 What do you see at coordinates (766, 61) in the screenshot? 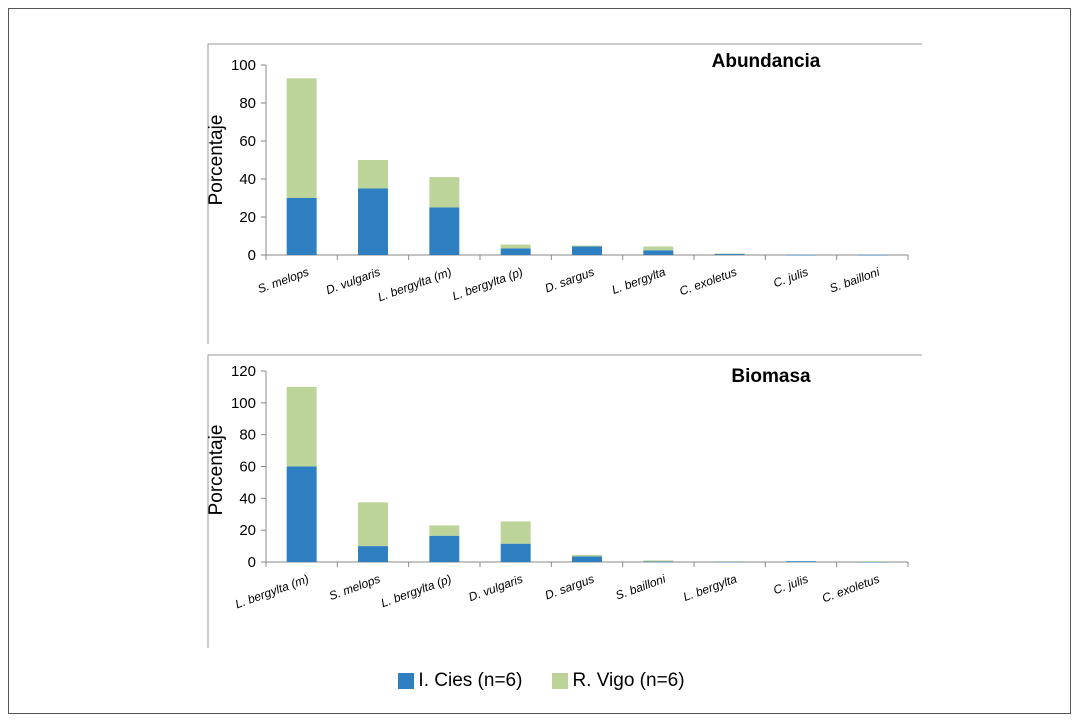
I see `chart-title: Abundancia` at bounding box center [766, 61].